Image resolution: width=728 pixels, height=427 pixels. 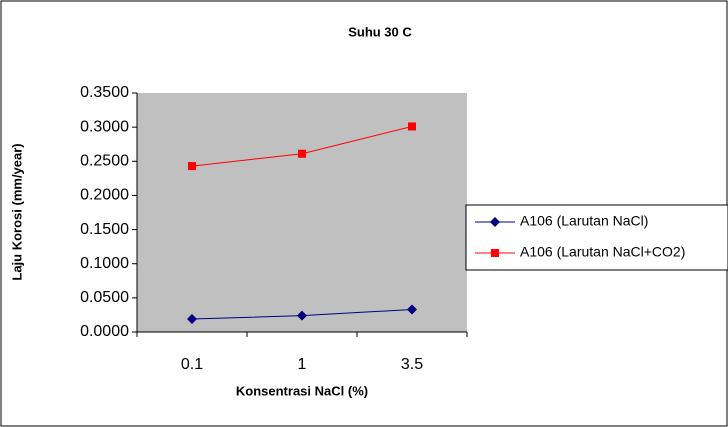 What do you see at coordinates (302, 390) in the screenshot?
I see `x-axis-title: Konsentrasi NaCl (%)` at bounding box center [302, 390].